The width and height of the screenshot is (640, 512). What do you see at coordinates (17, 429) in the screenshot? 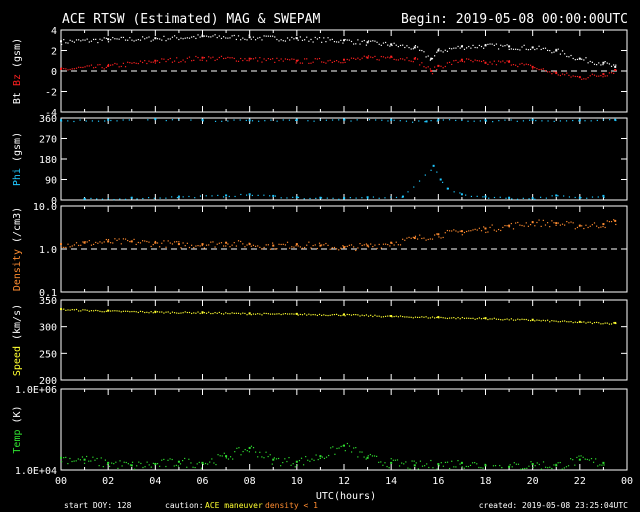
I see `y-axis-label: Temp (K)` at bounding box center [17, 429].